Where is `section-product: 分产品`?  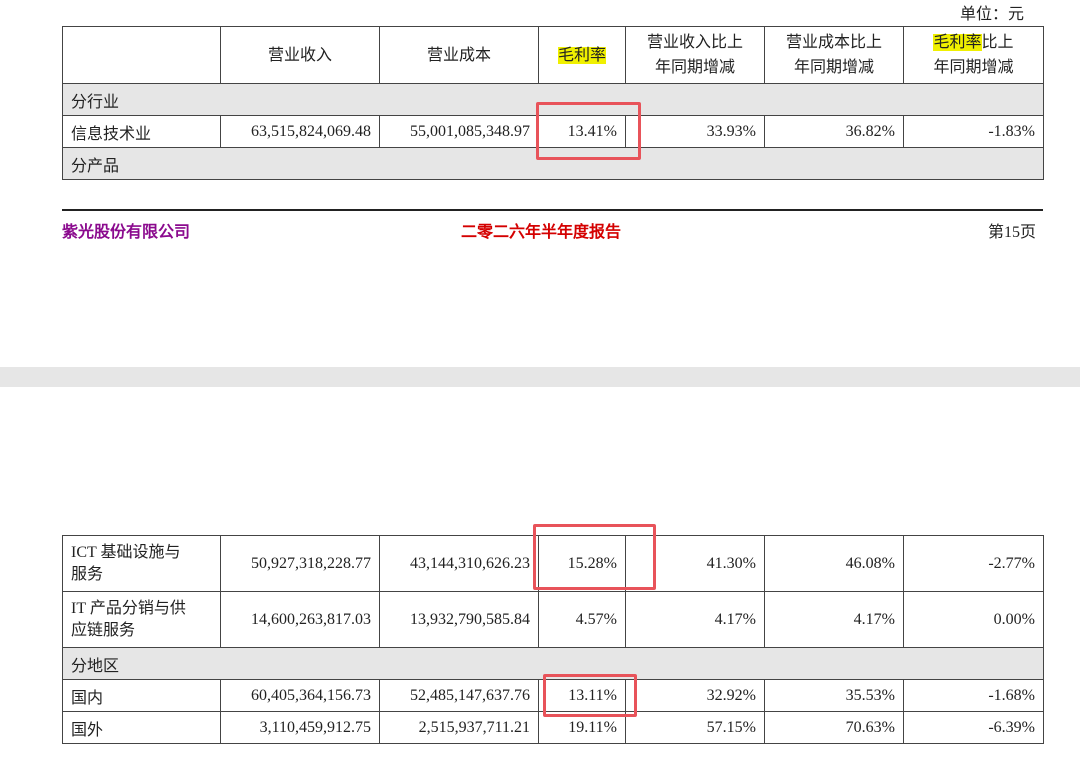
section-product: 分产品 is located at coordinates (553, 163).